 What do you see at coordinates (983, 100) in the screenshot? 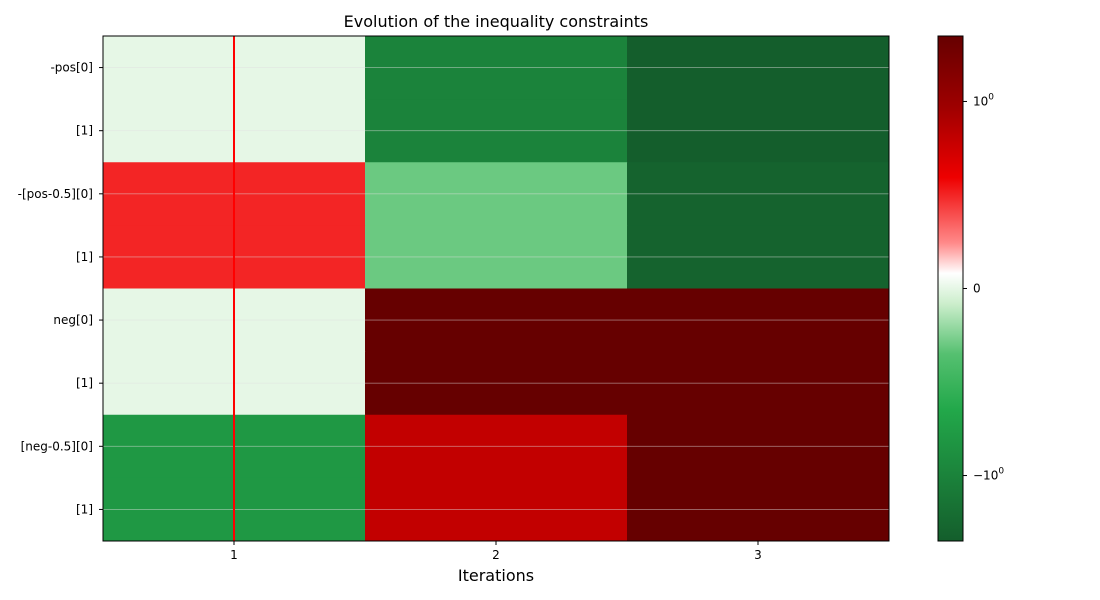
I see `colorbar-tick-label: 100` at bounding box center [983, 100].